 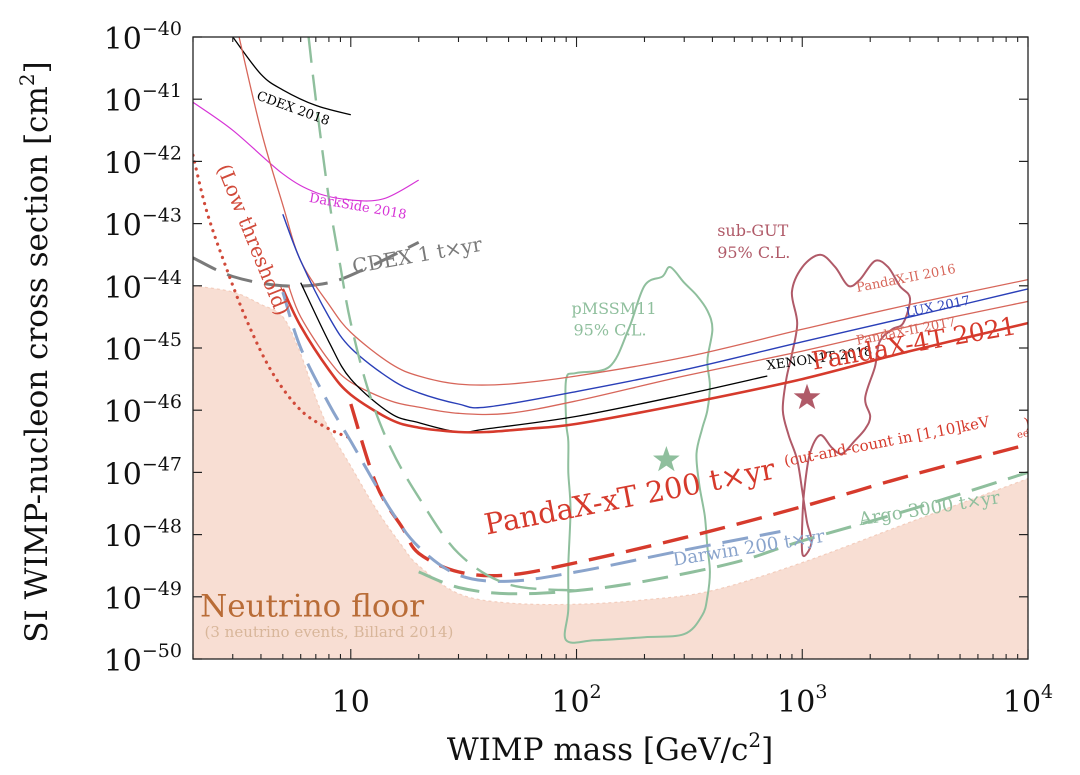 I want to click on x-tick-label: 10⁴, so click(x=1028, y=700).